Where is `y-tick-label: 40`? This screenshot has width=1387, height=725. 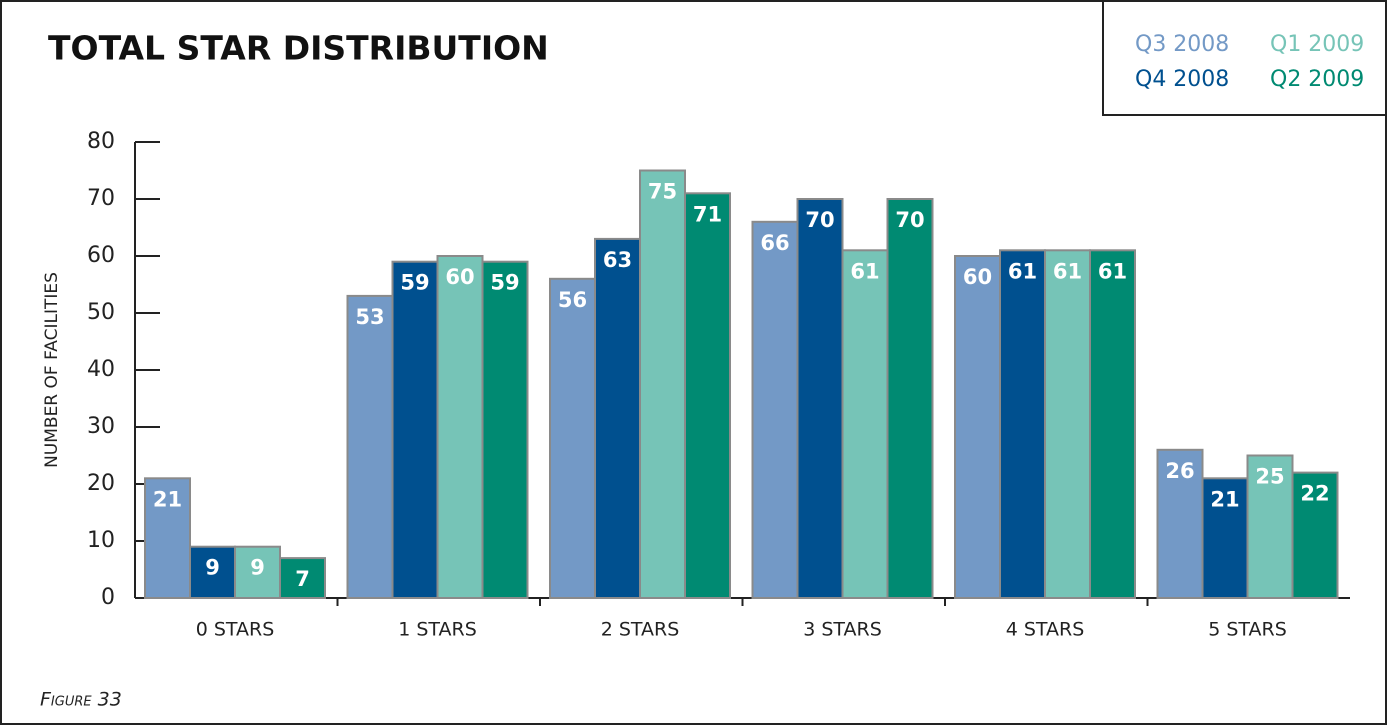 y-tick-label: 40 is located at coordinates (101, 369).